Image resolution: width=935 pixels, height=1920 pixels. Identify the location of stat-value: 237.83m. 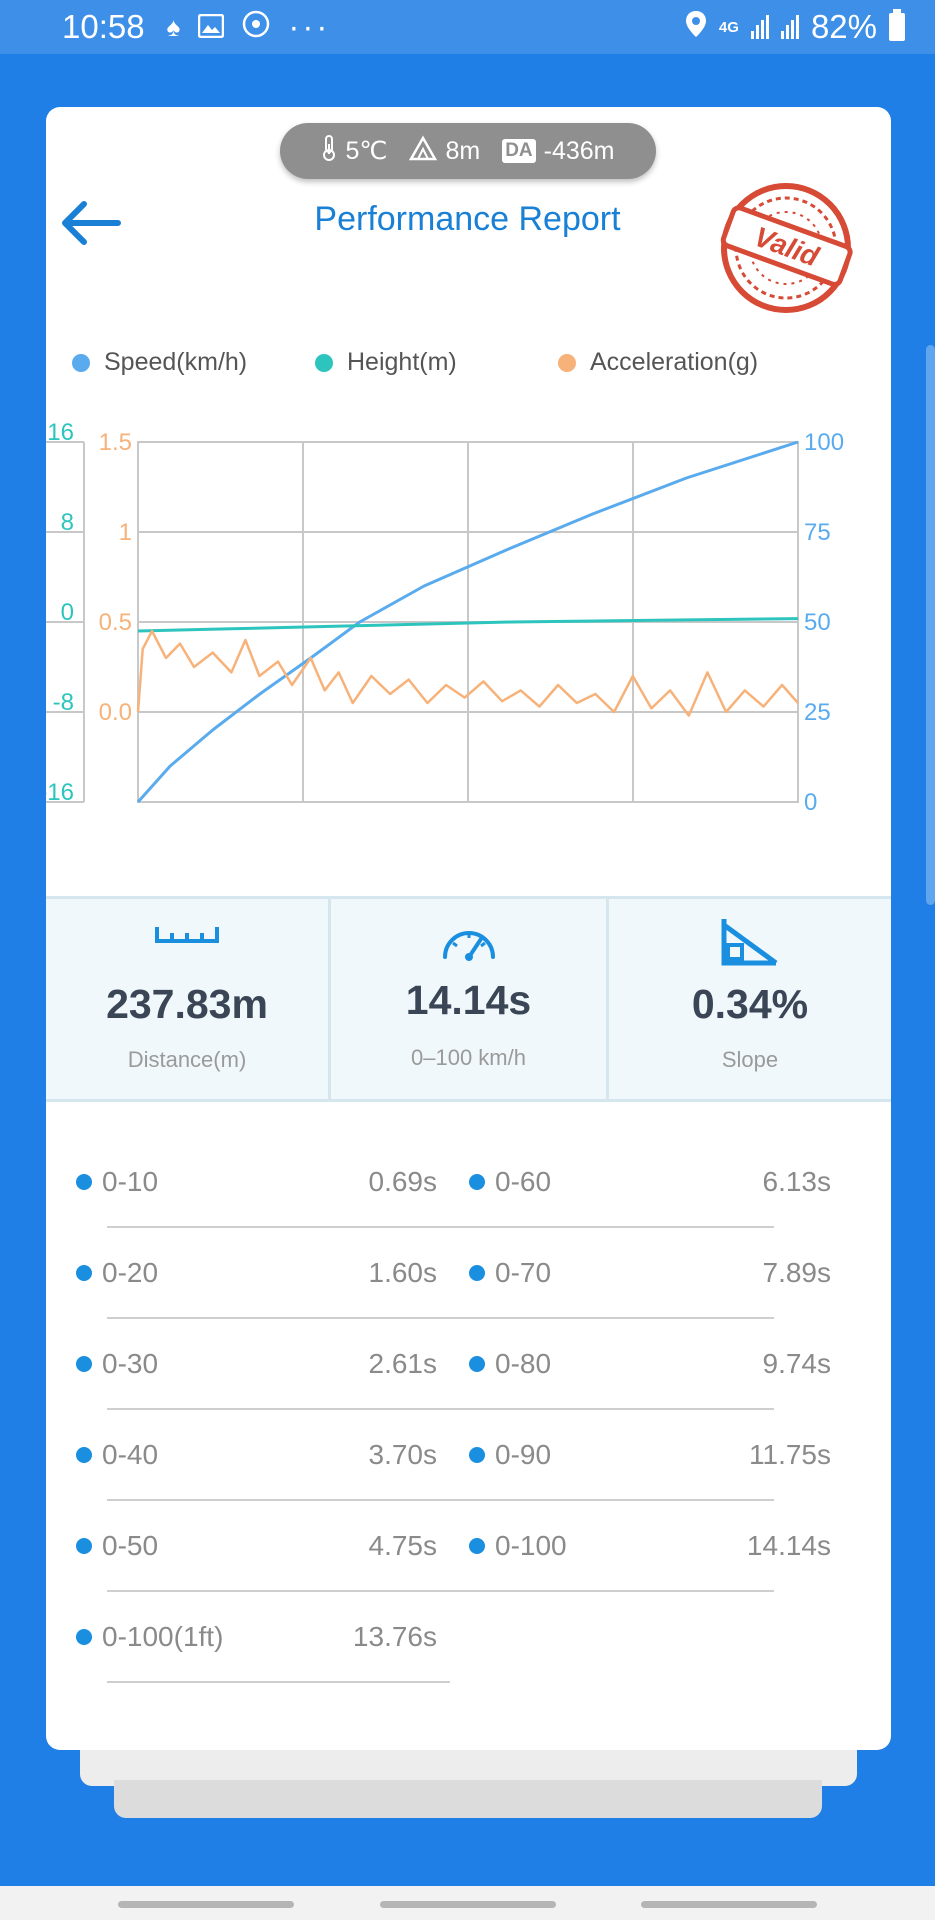
(187, 1004).